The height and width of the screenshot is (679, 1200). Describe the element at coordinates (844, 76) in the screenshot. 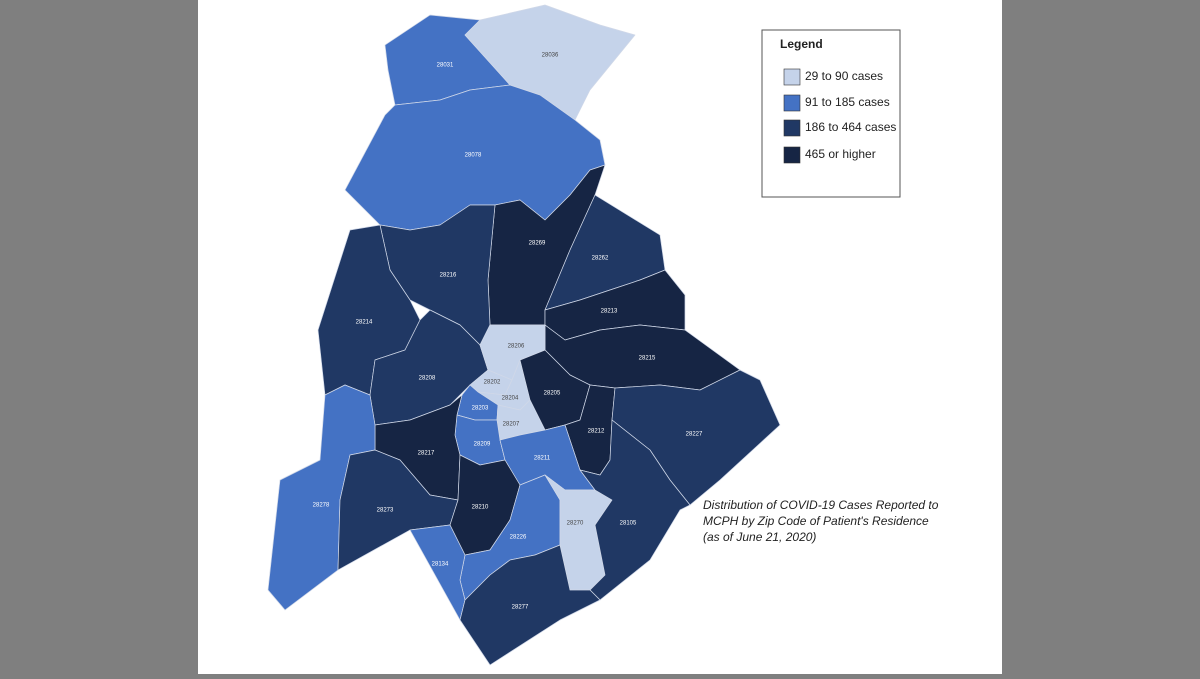

I see `legend-label: 29 to 90 cases` at that location.